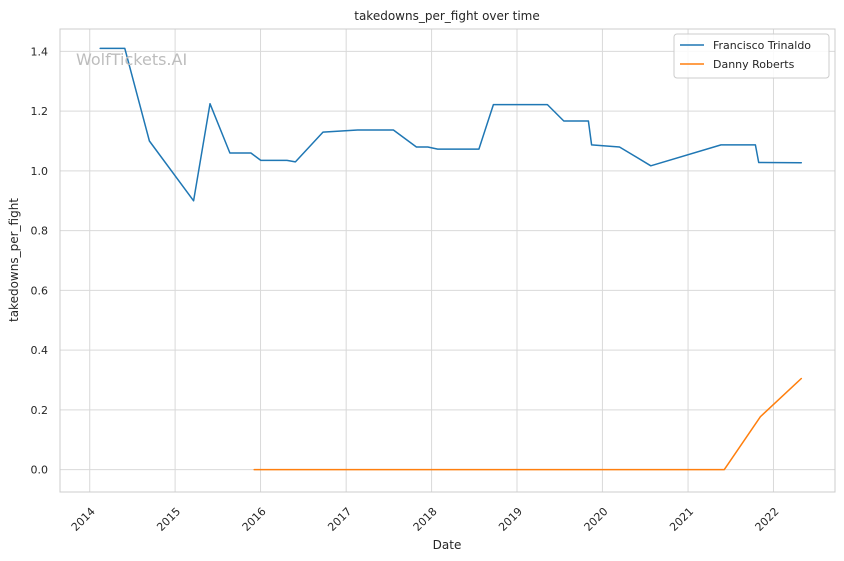 This screenshot has height=561, width=844. What do you see at coordinates (40, 51) in the screenshot?
I see `y-tick-label: 1.4` at bounding box center [40, 51].